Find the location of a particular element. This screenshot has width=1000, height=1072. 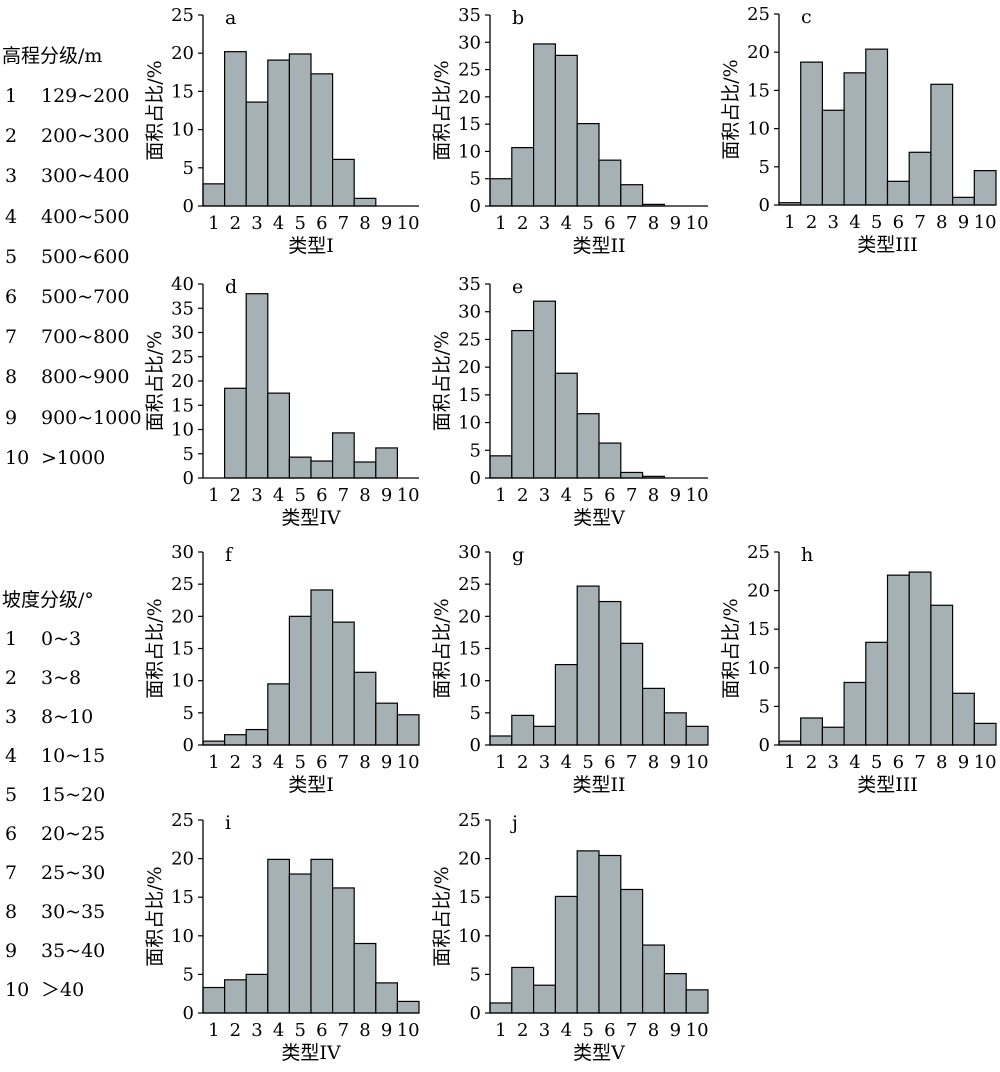

x-axis-label: 类型III is located at coordinates (887, 245).